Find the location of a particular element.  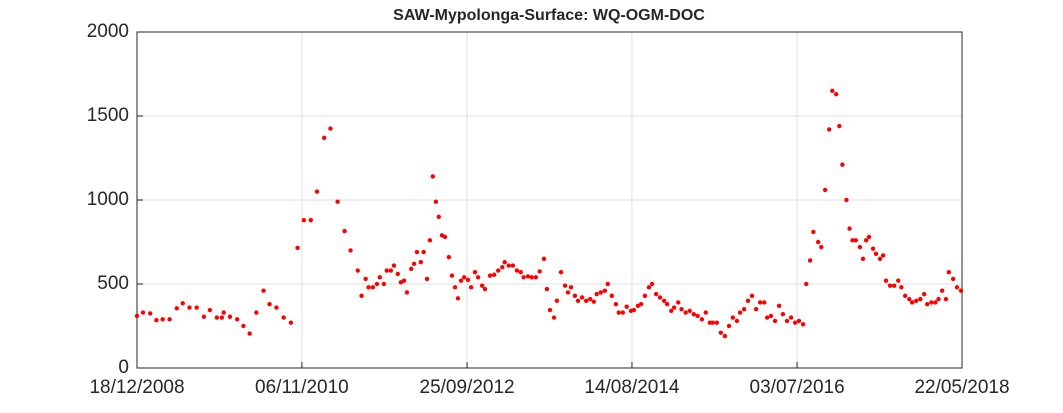

y-tick-label: 0 is located at coordinates (123, 367).